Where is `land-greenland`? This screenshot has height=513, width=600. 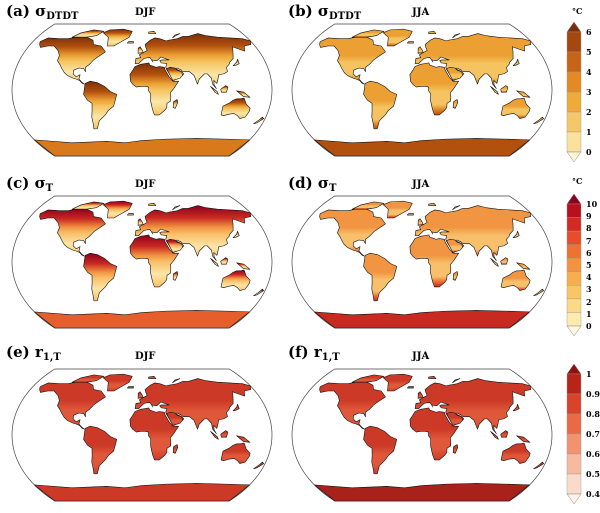 land-greenland is located at coordinates (117, 209).